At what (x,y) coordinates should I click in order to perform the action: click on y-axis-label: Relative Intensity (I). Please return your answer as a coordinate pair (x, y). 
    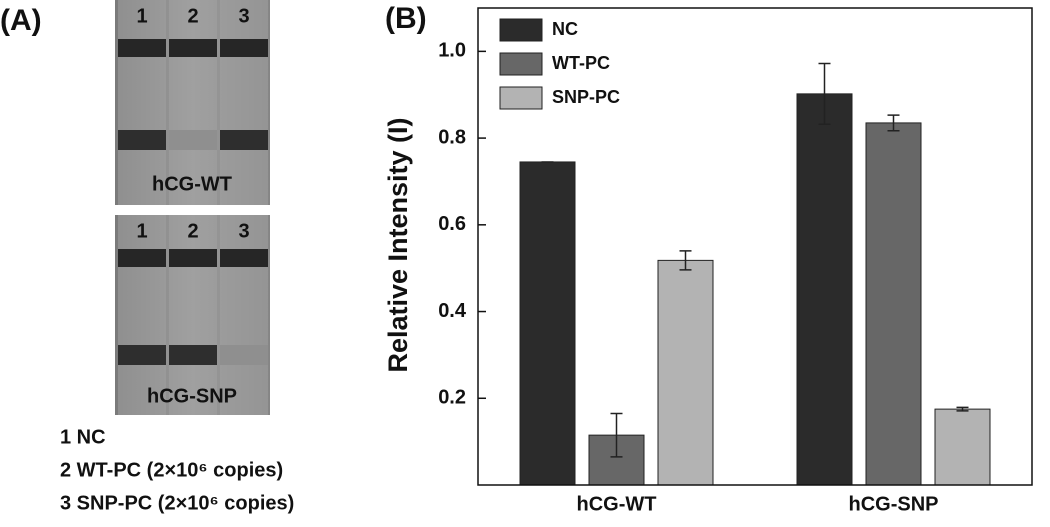
    Looking at the image, I should click on (398, 244).